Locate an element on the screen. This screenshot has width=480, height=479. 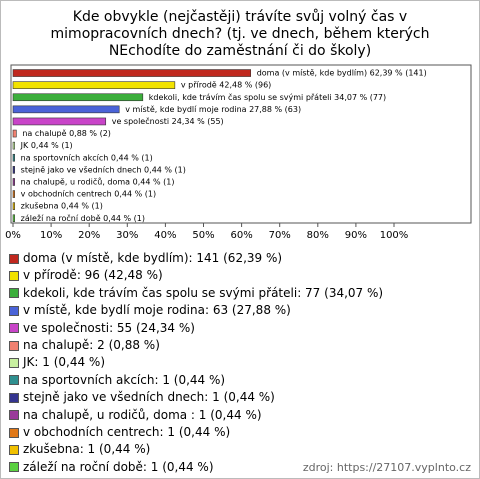
bar-label: ve společnosti 24,34 % (55) is located at coordinates (168, 121).